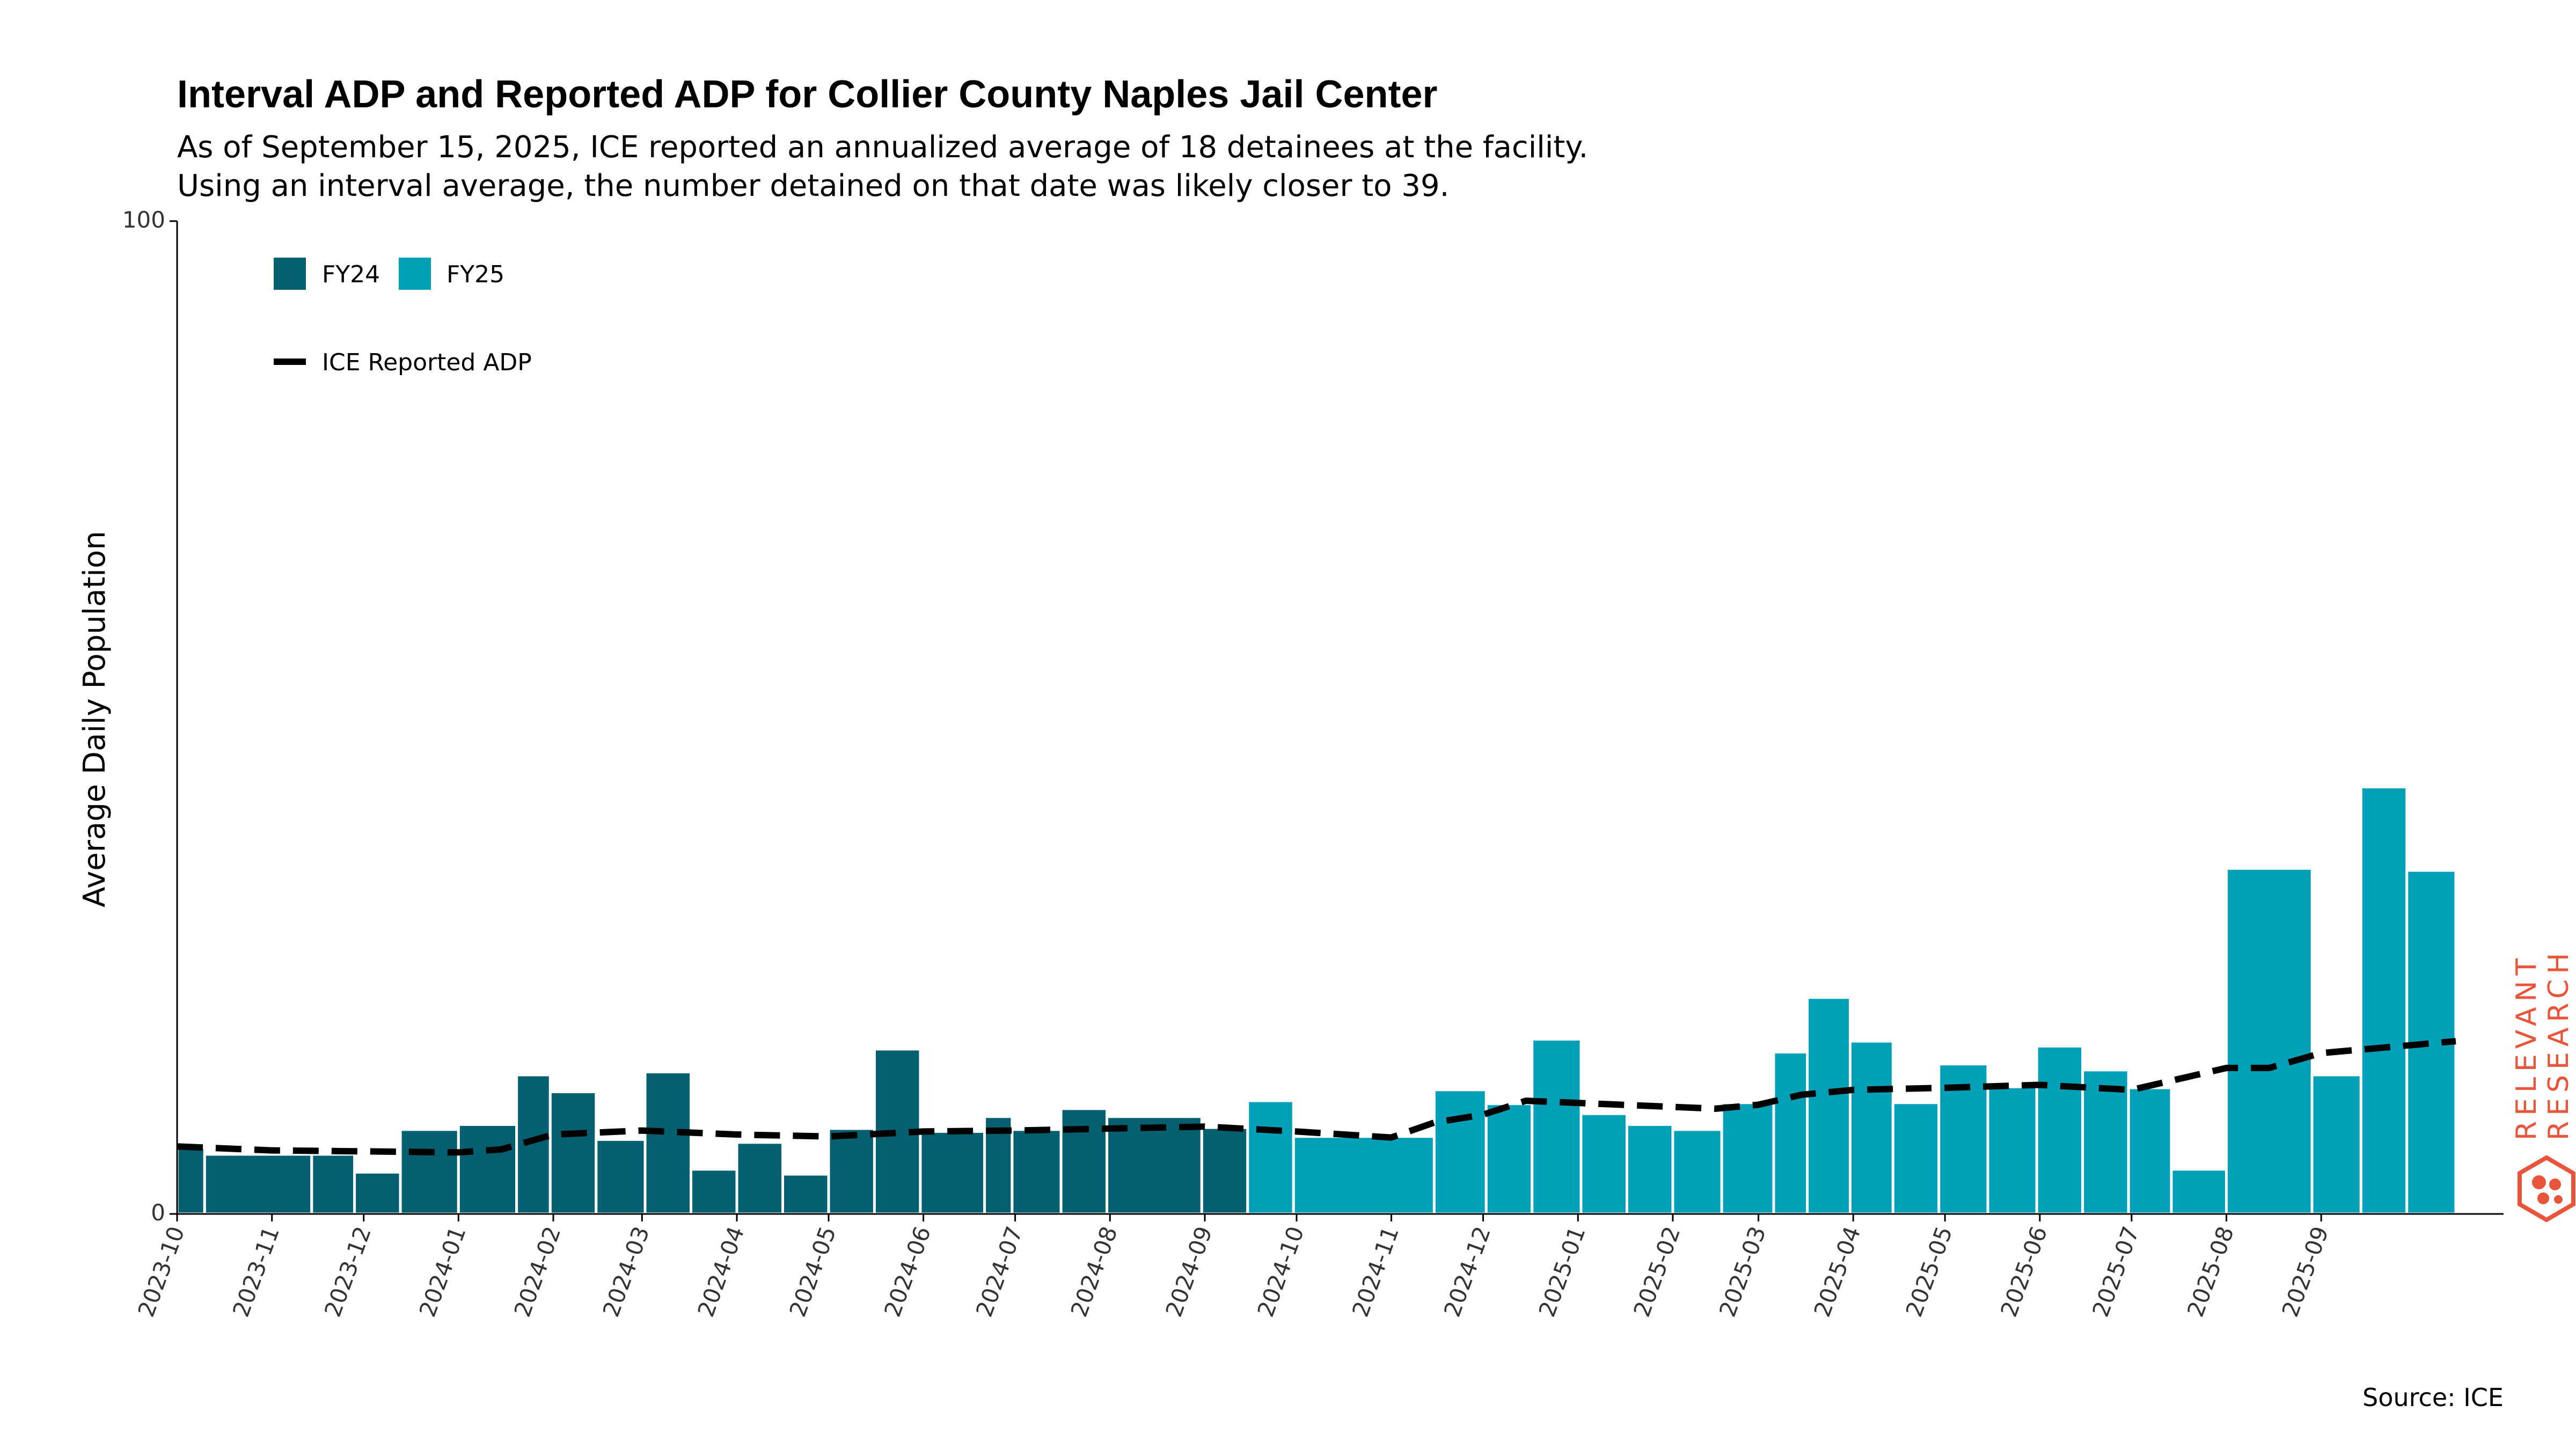 Image resolution: width=2576 pixels, height=1449 pixels. What do you see at coordinates (351, 274) in the screenshot?
I see `legend-label-fy24: FY24` at bounding box center [351, 274].